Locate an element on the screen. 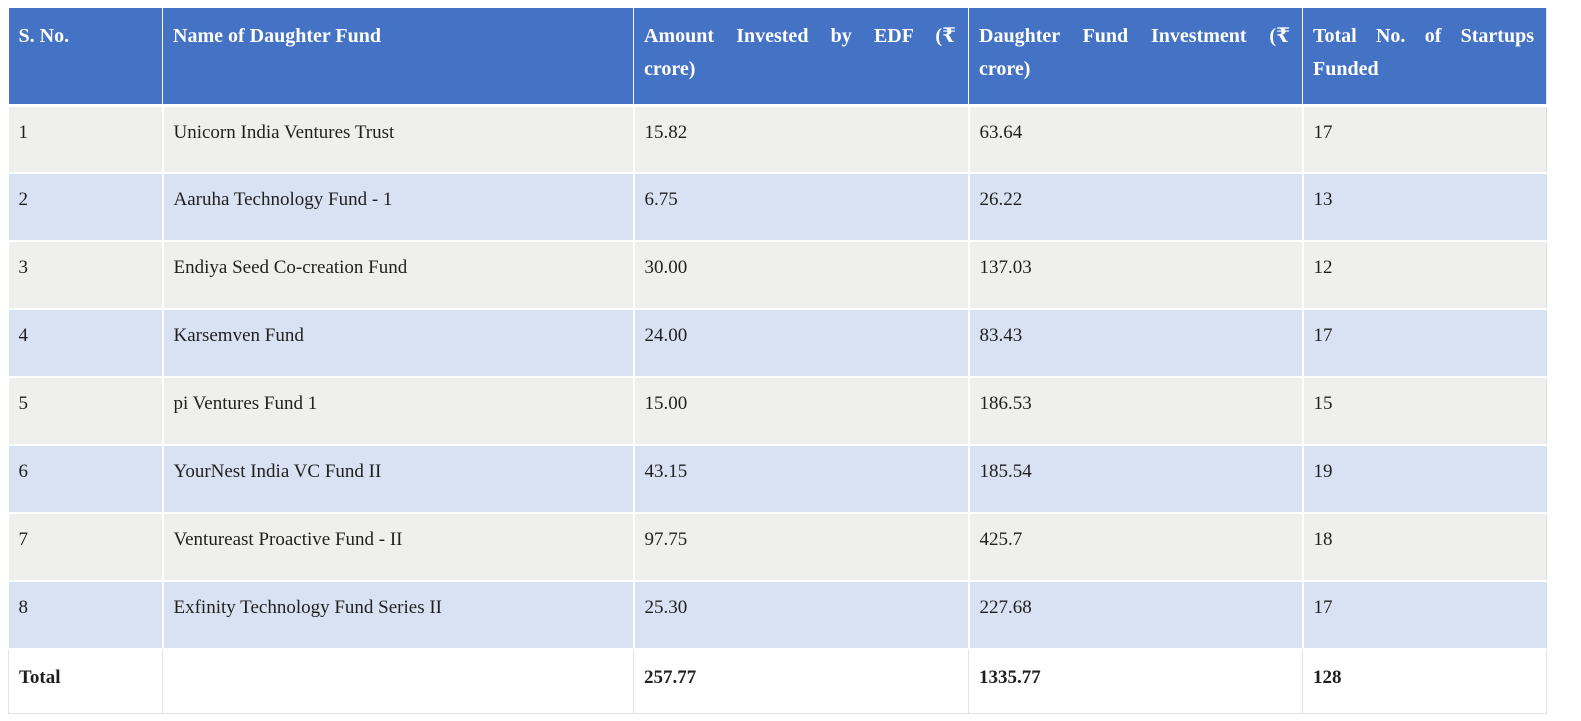 This screenshot has height=721, width=1581. cell-startups-funded: 18 is located at coordinates (1424, 547).